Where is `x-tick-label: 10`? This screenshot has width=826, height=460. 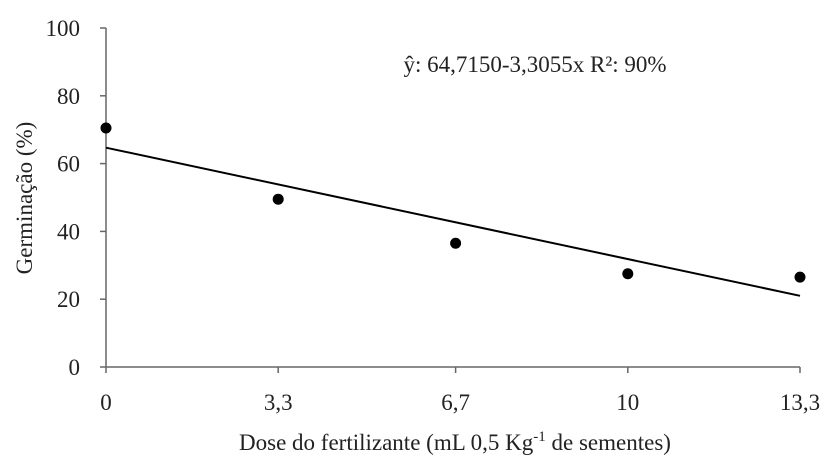
x-tick-label: 10 is located at coordinates (627, 402).